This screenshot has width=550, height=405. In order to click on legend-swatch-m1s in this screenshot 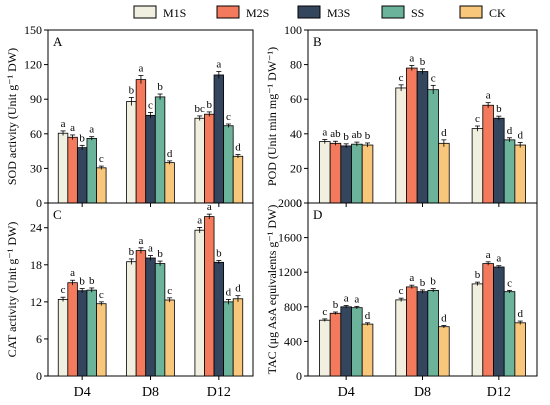, I will do `click(145, 12)`.